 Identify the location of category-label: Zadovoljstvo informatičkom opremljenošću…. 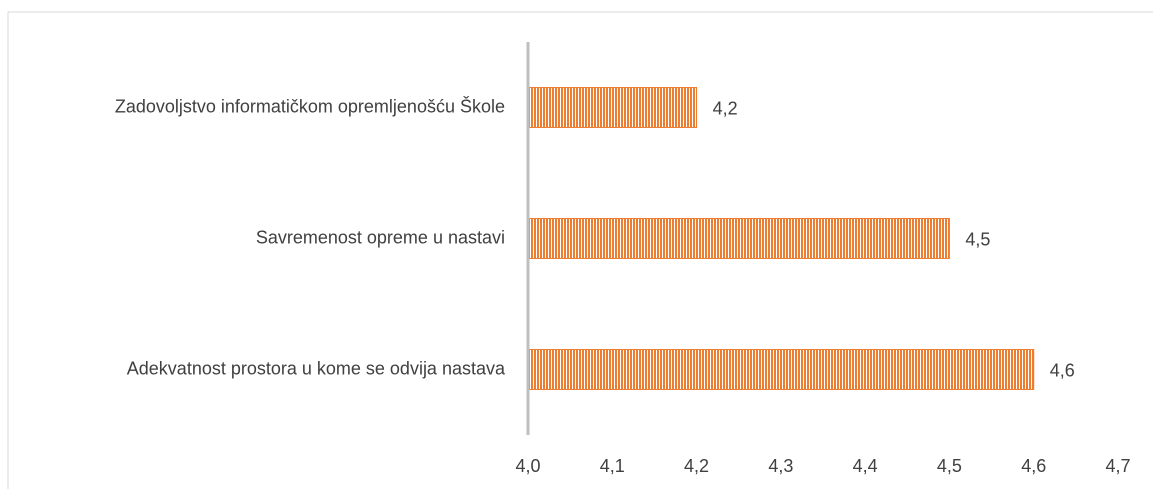
(310, 105).